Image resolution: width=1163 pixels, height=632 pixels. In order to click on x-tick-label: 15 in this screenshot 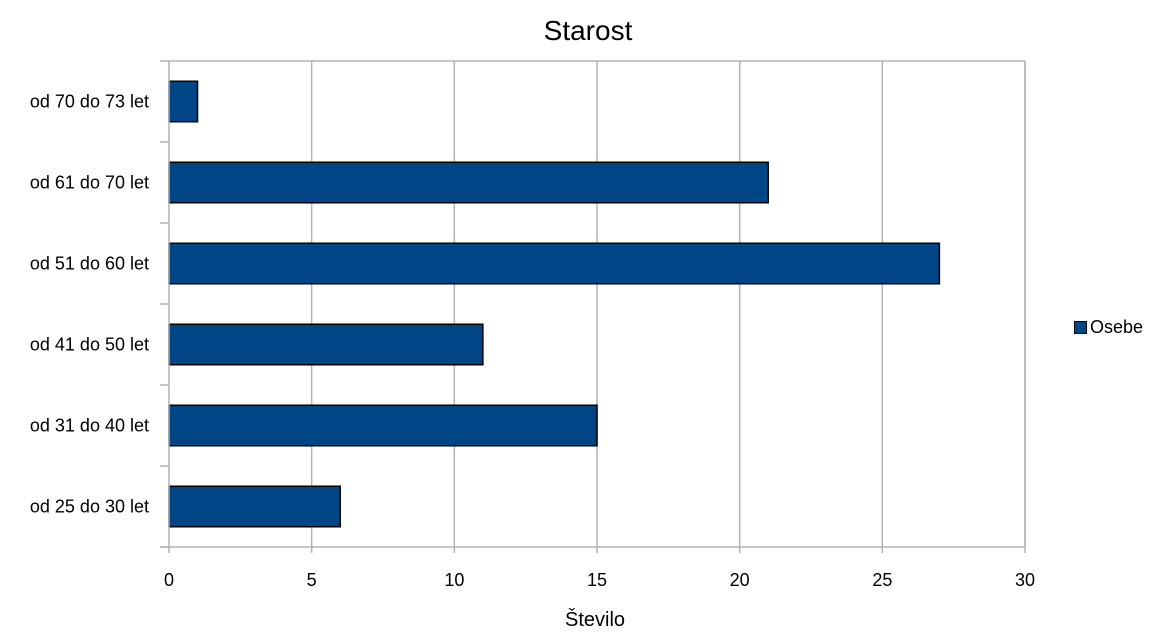, I will do `click(597, 580)`.